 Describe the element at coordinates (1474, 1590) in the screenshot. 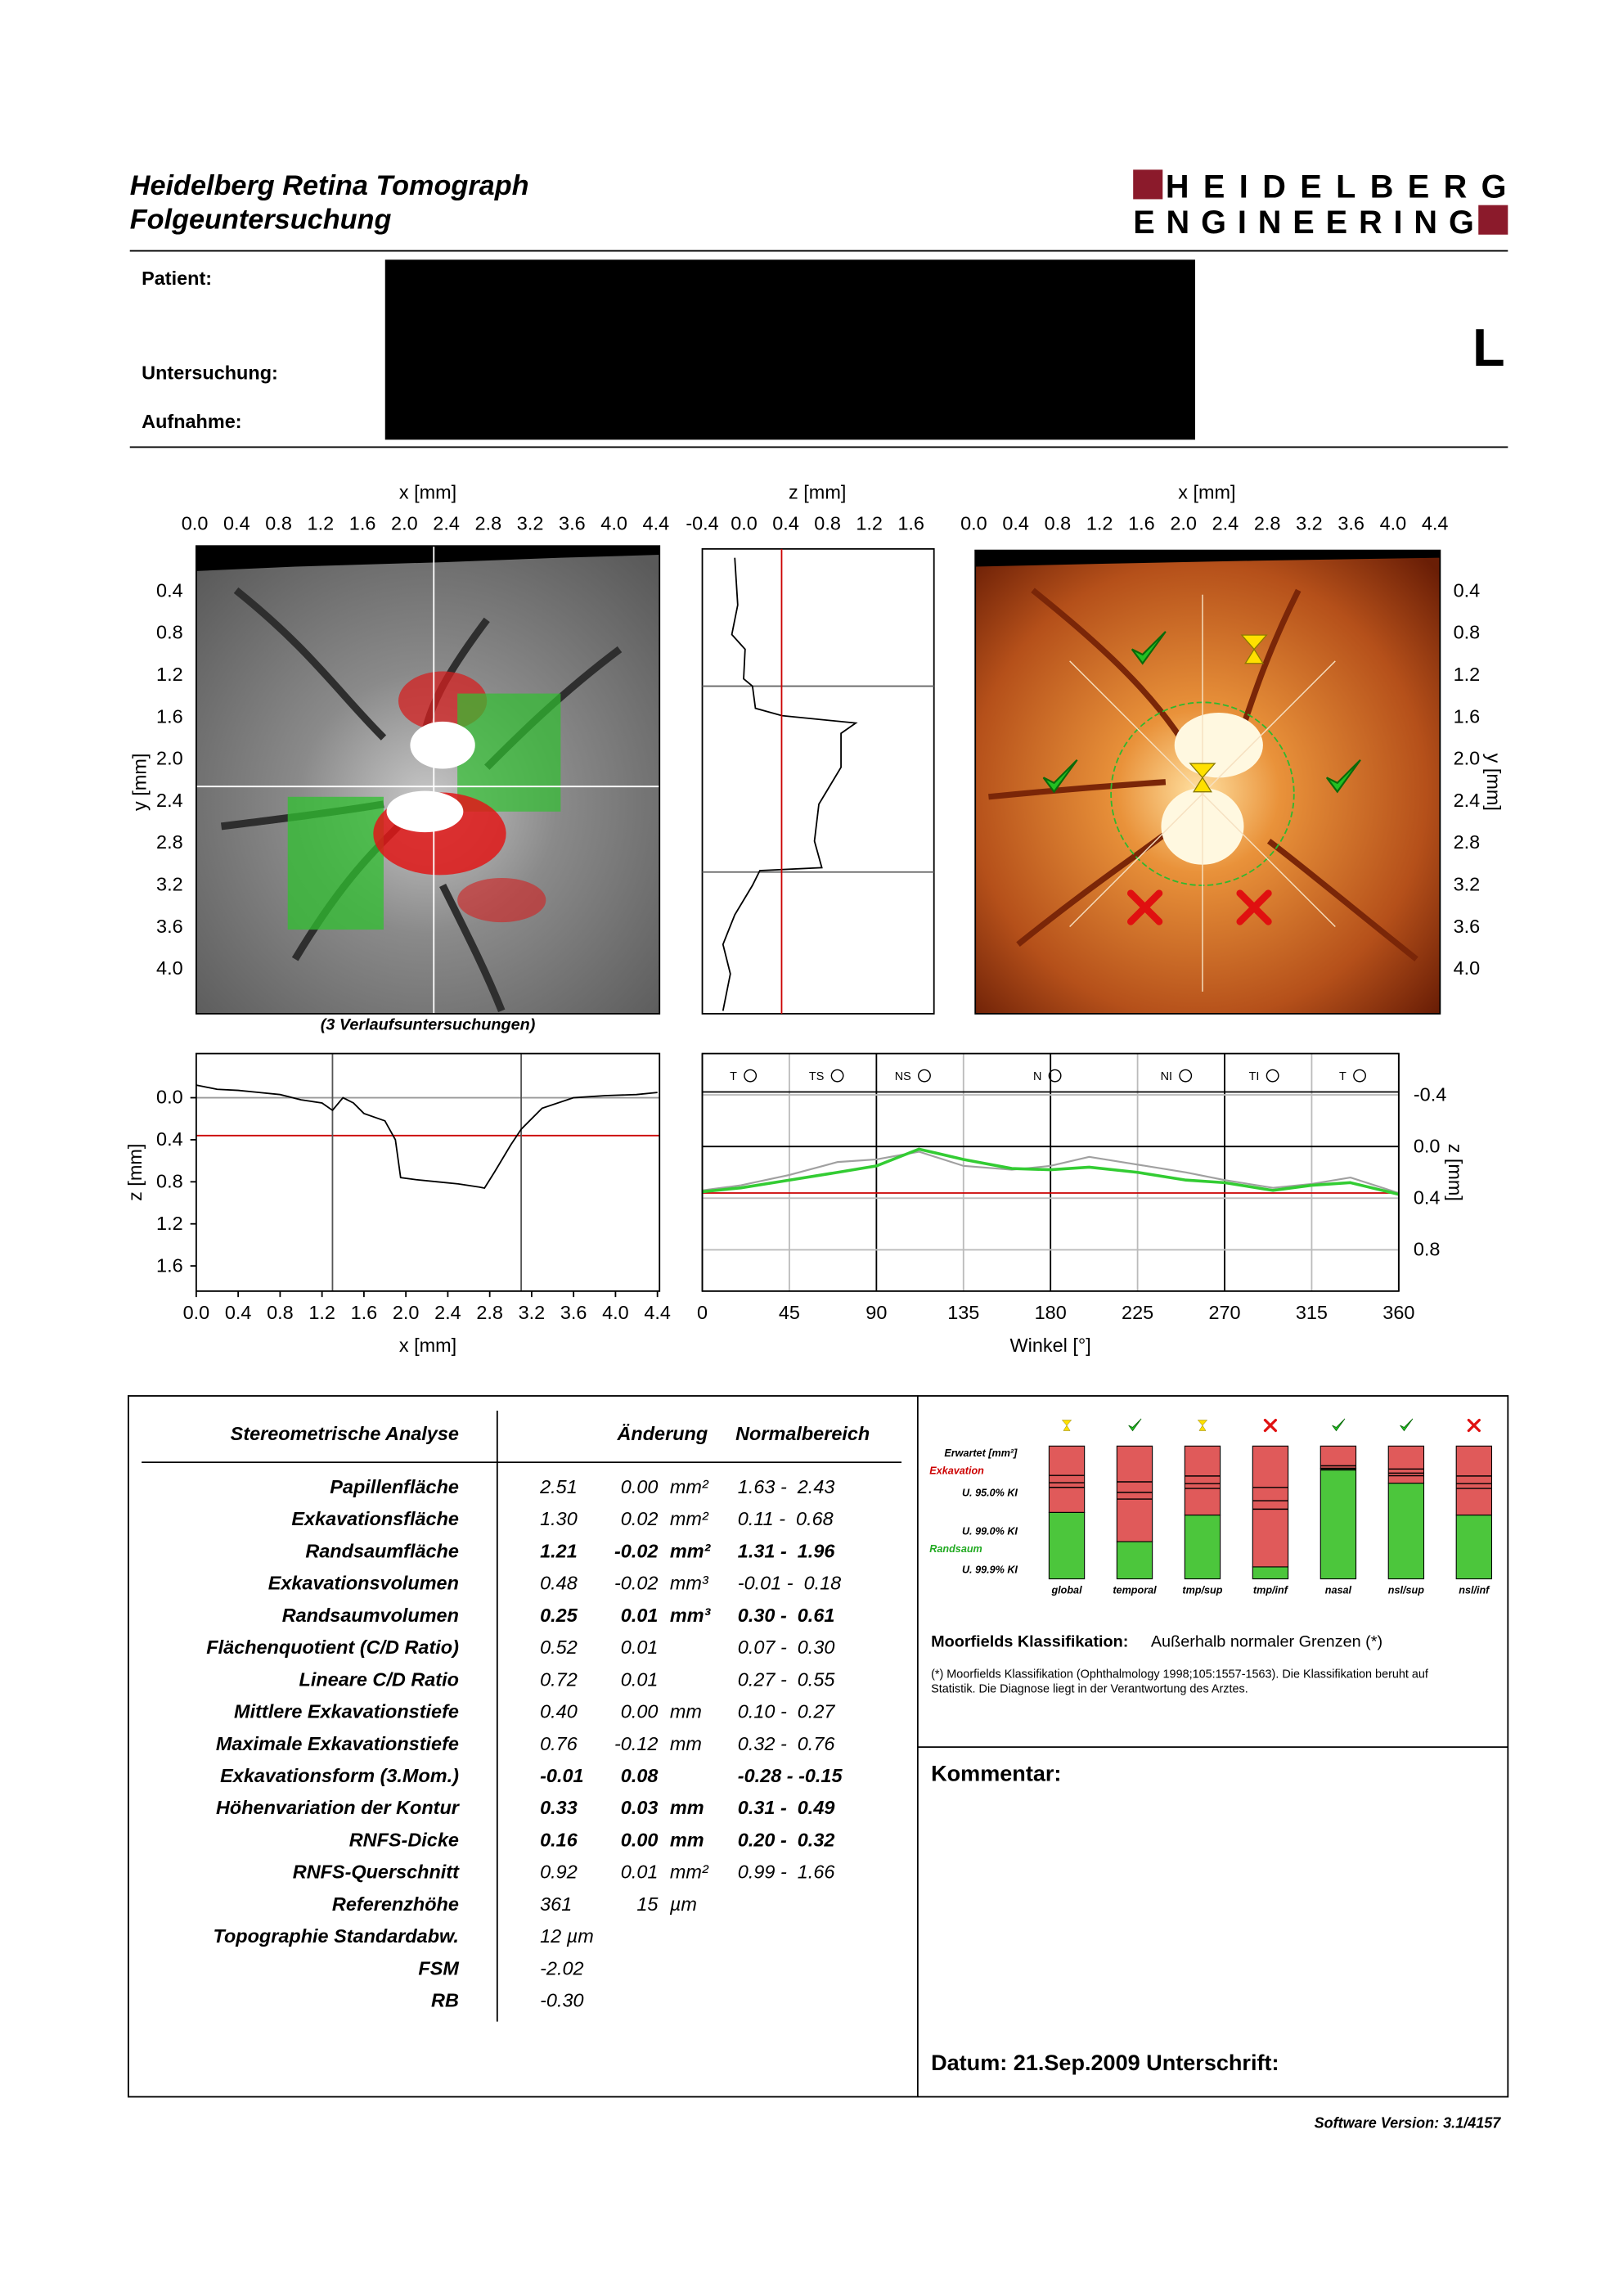

I see `category-label: nsl/inf` at that location.